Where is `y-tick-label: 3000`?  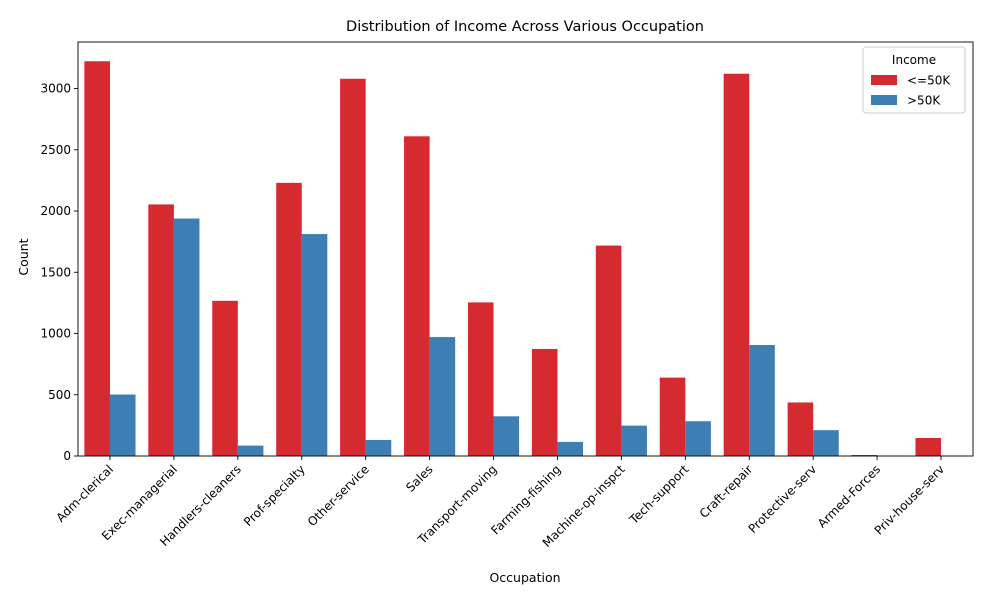 y-tick-label: 3000 is located at coordinates (55, 89).